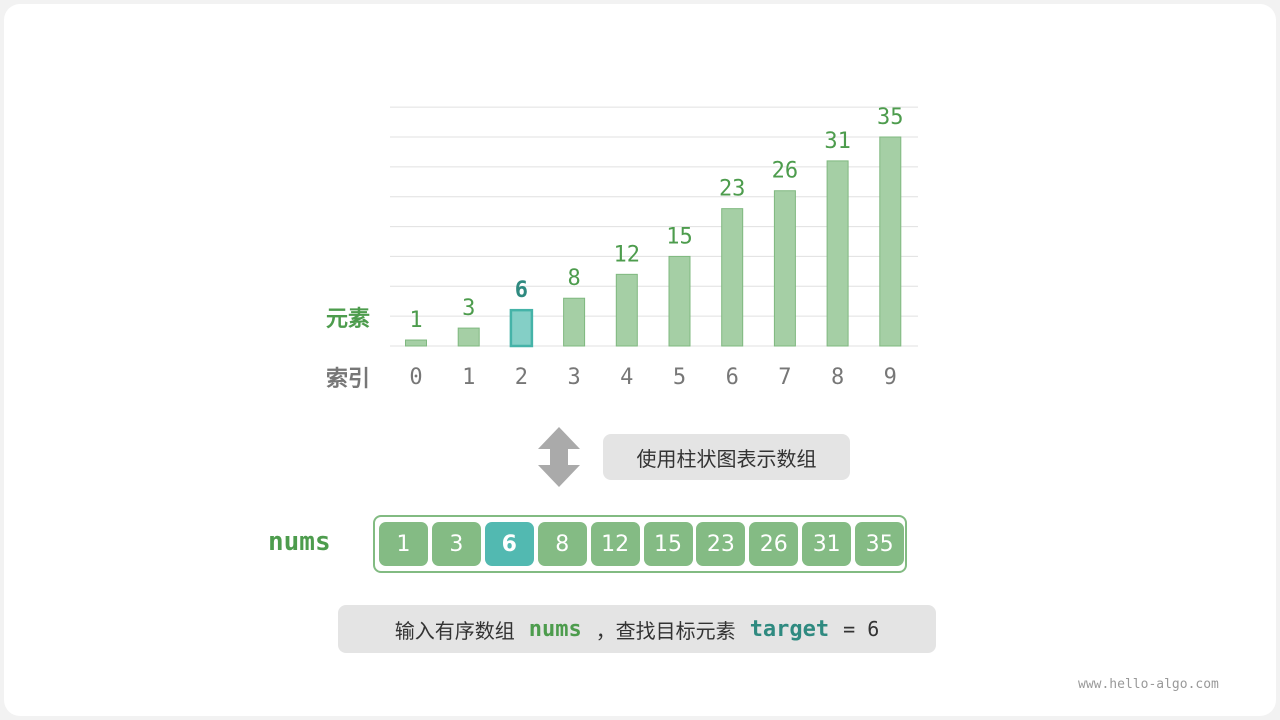 The height and width of the screenshot is (720, 1280). I want to click on x-tick-label: 6, so click(732, 377).